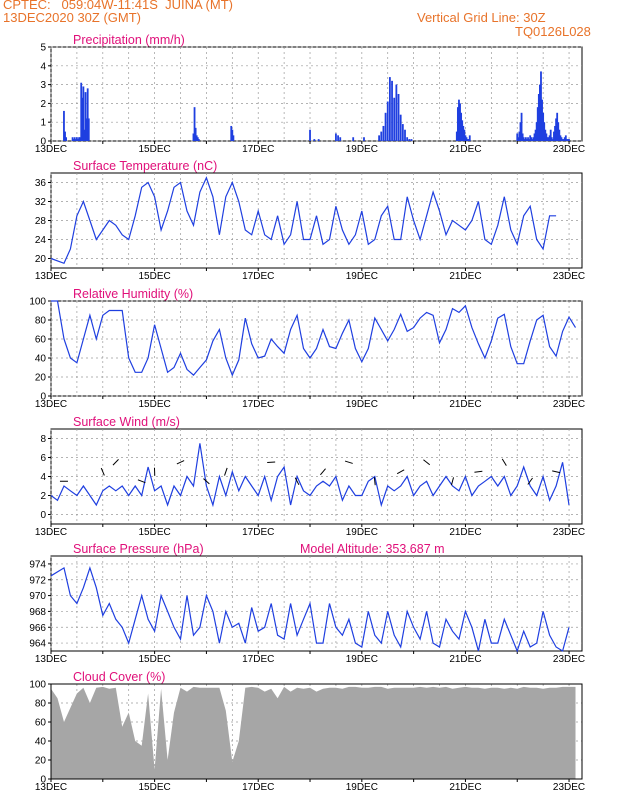 The width and height of the screenshot is (618, 800). I want to click on wind-xtick-label: 13DEC, so click(51, 532).